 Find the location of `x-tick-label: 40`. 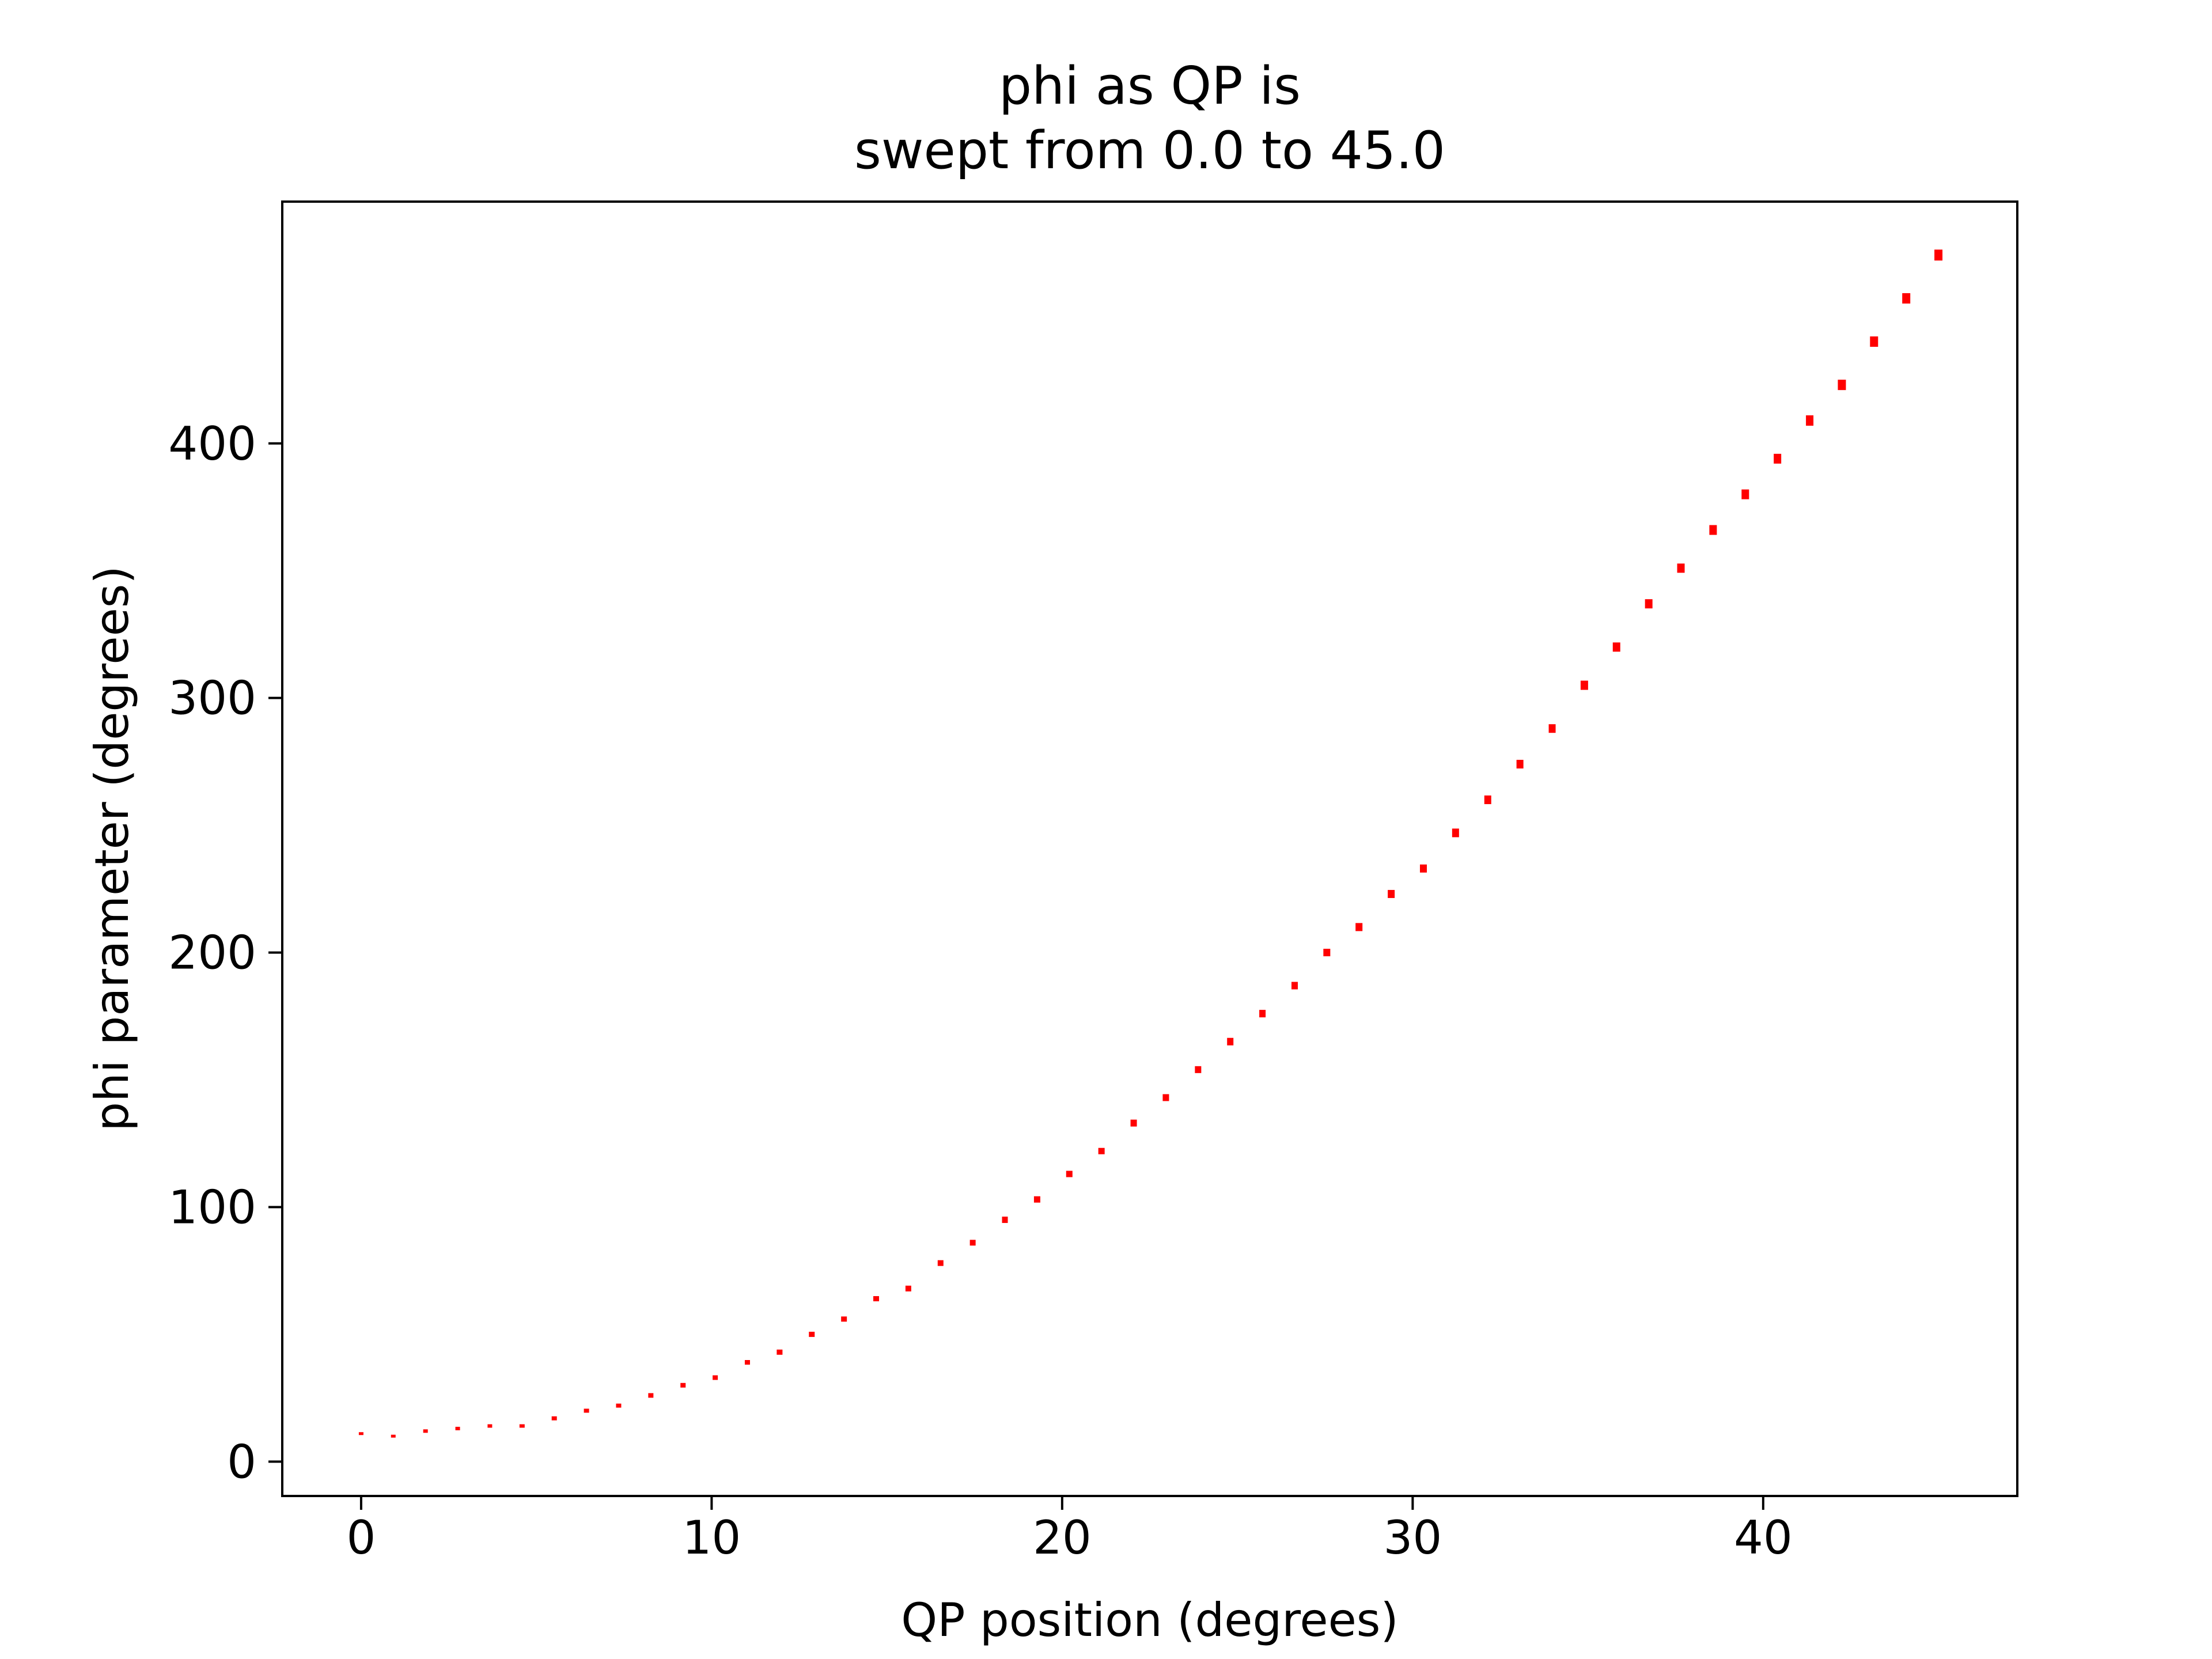

x-tick-label: 40 is located at coordinates (1763, 1538).